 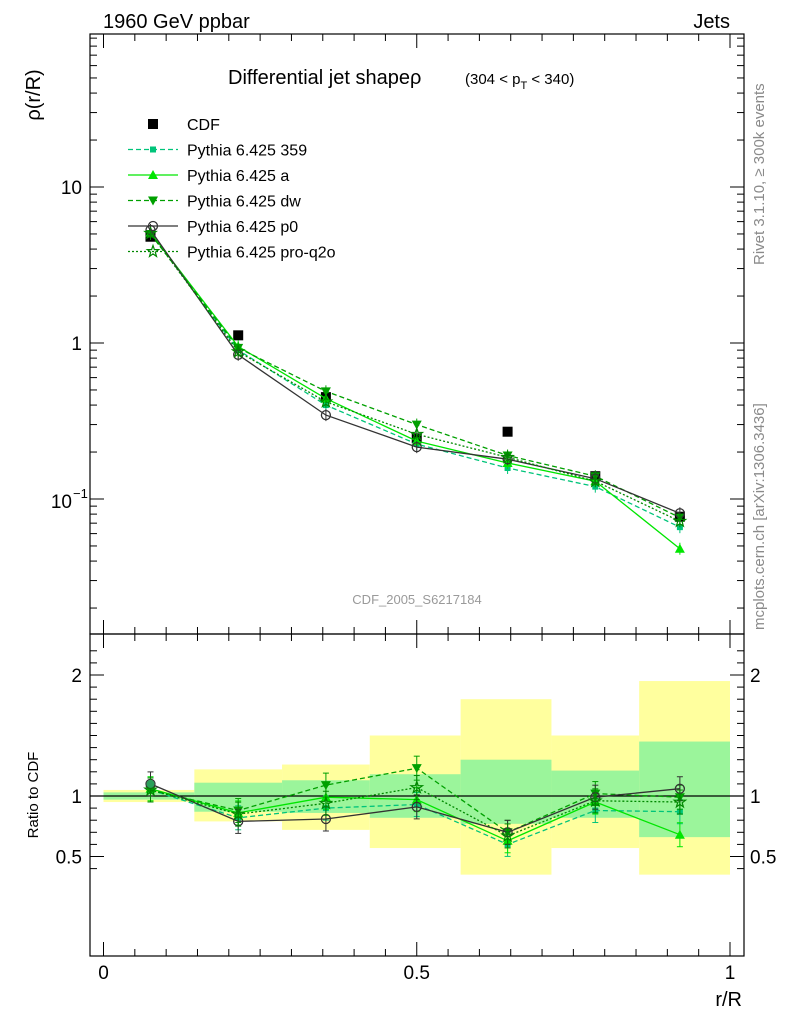 I want to click on ratio-ytick-label-left: 0.5, so click(x=69, y=858).